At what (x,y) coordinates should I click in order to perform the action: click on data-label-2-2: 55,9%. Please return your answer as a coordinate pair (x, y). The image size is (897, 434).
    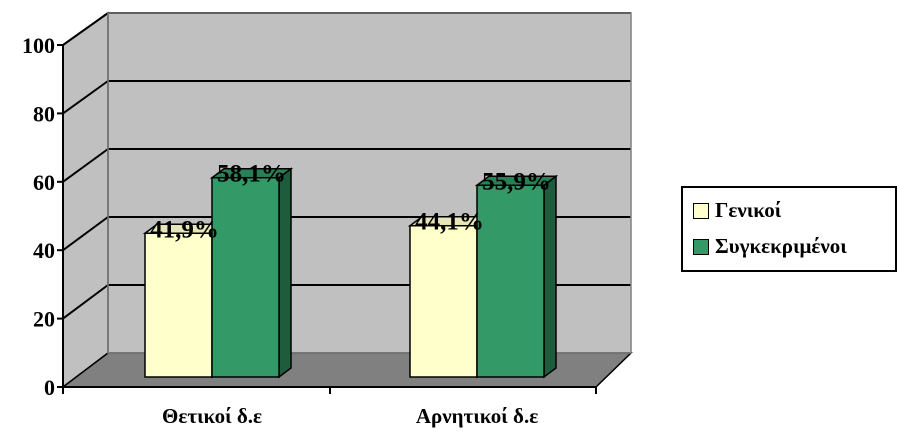
    Looking at the image, I should click on (516, 181).